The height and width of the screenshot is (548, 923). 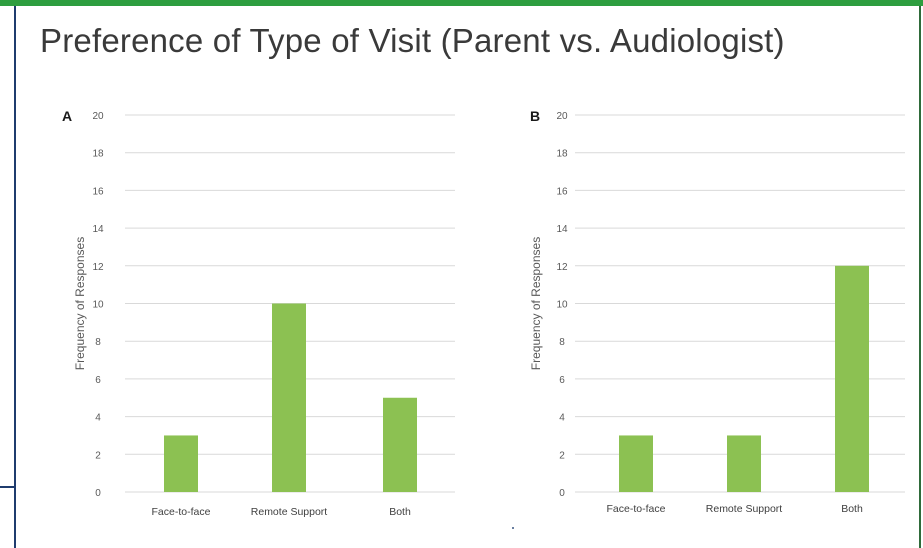 I want to click on panel-b-y-tick-label: 6, so click(x=562, y=380).